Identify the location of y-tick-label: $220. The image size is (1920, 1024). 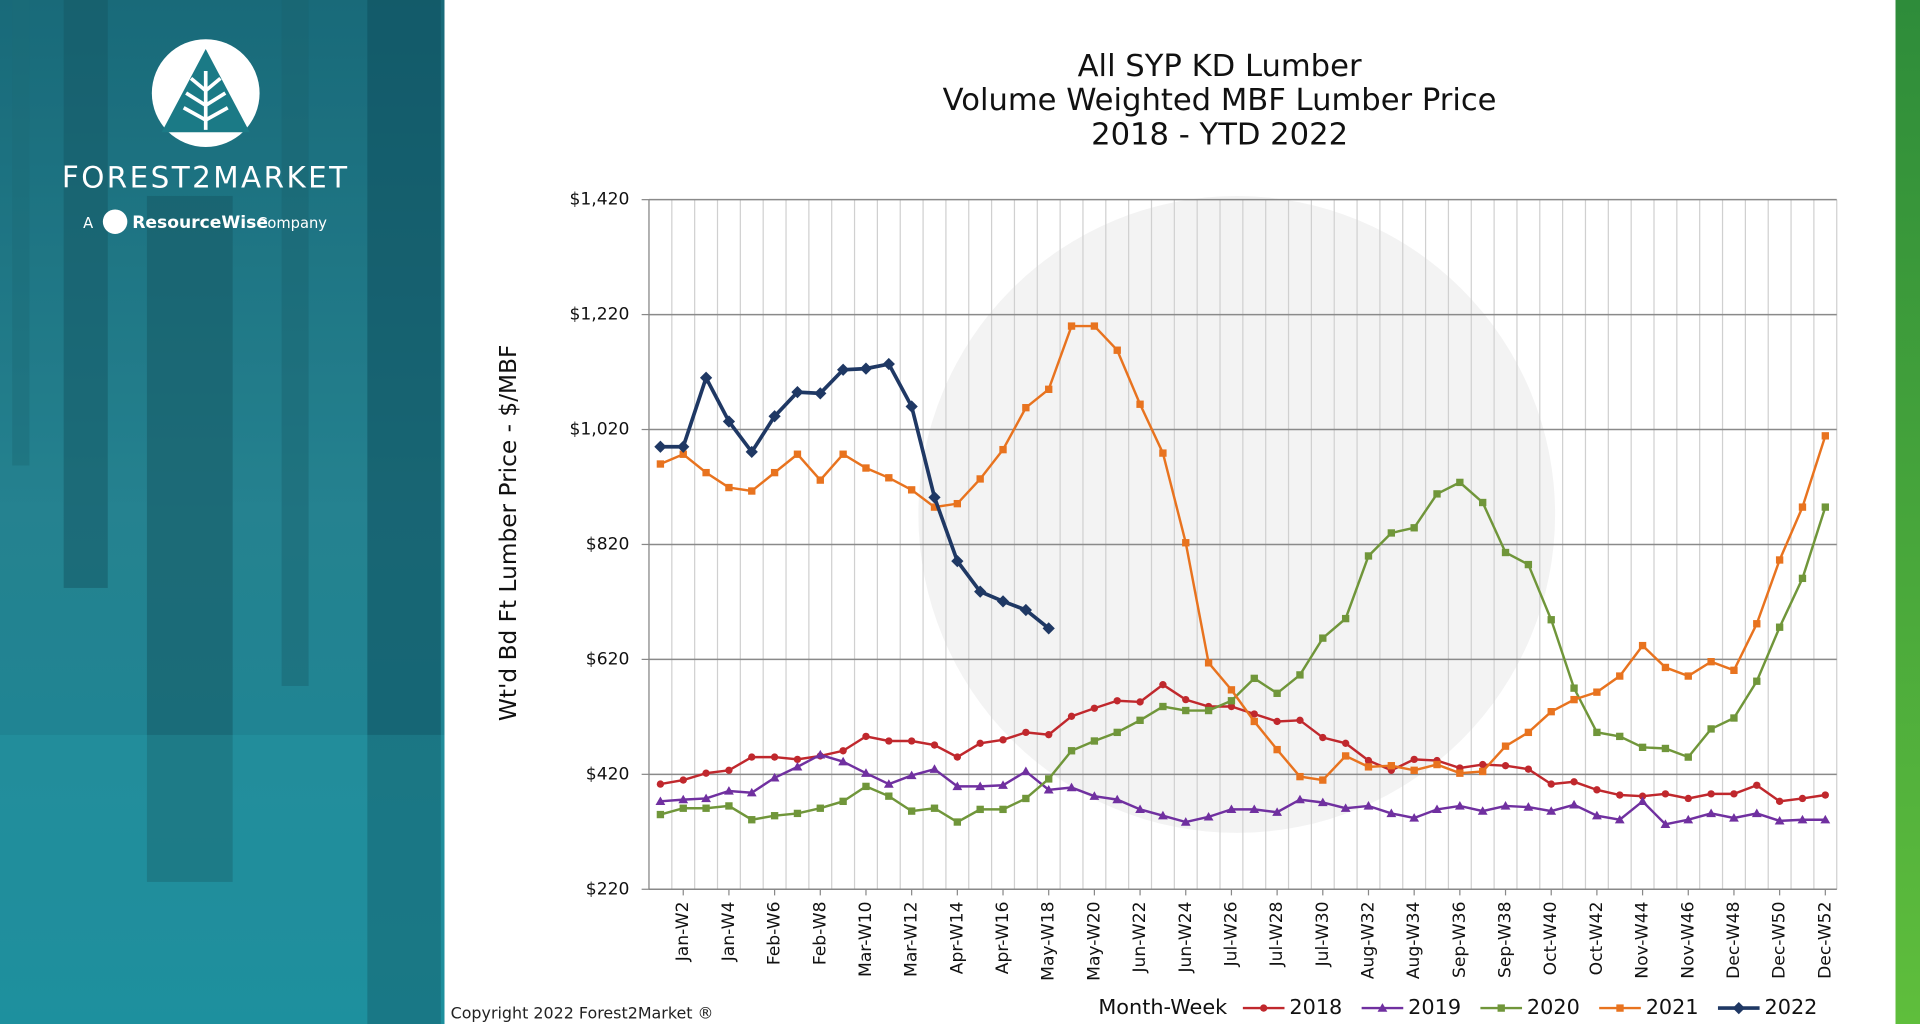
(608, 889).